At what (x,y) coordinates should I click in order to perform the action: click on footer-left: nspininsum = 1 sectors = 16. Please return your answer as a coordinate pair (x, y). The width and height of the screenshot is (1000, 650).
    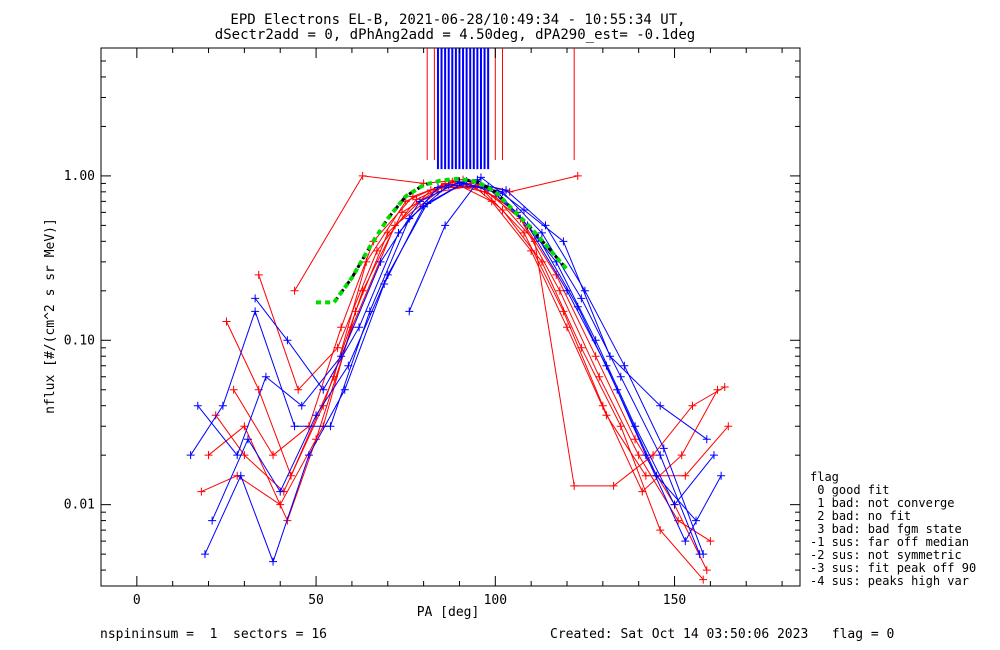
    Looking at the image, I should click on (213, 634).